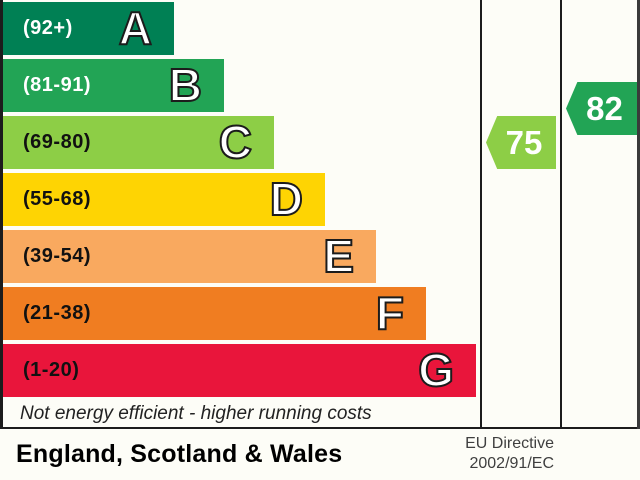 This screenshot has height=480, width=640. I want to click on eu-directive-label: EU Directive 2002/91/EC, so click(509, 454).